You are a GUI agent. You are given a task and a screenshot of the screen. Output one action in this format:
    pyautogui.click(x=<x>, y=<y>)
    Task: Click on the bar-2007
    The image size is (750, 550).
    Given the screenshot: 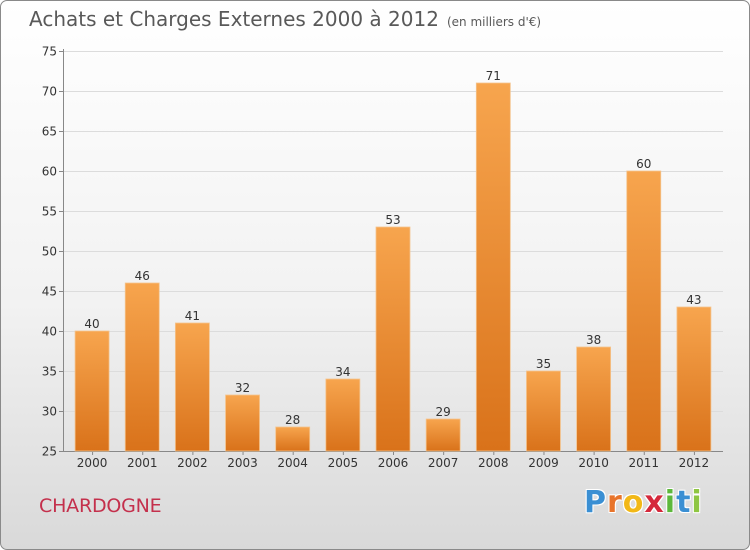 What is the action you would take?
    pyautogui.click(x=443, y=435)
    